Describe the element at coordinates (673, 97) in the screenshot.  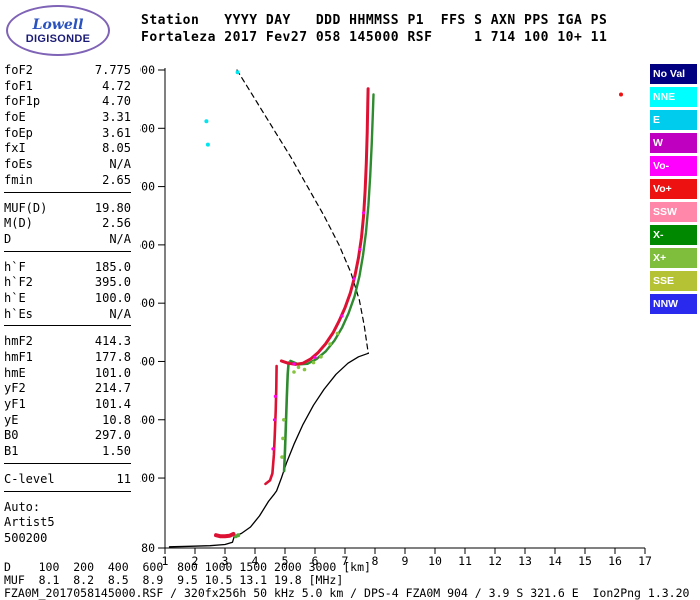
I see `legend-item-nne: NNE` at that location.